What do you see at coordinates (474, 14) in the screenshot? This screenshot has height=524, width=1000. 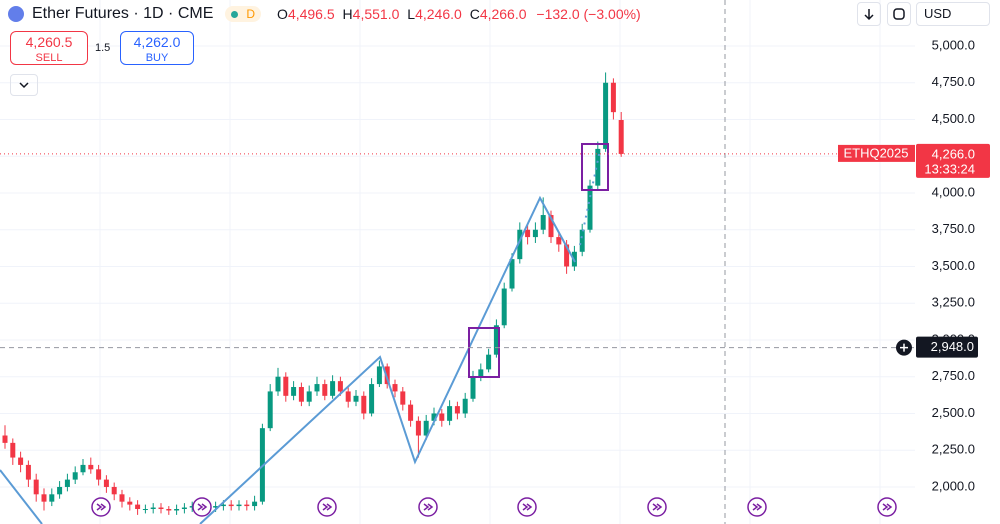 I see `ohlc-label: C` at bounding box center [474, 14].